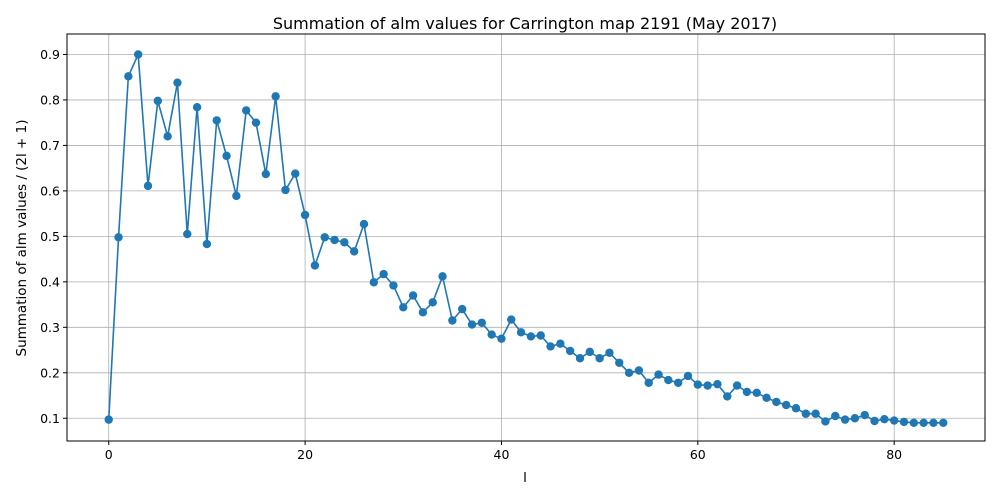 Image resolution: width=1000 pixels, height=500 pixels. Describe the element at coordinates (305, 454) in the screenshot. I see `x-tick-label: 20` at that location.